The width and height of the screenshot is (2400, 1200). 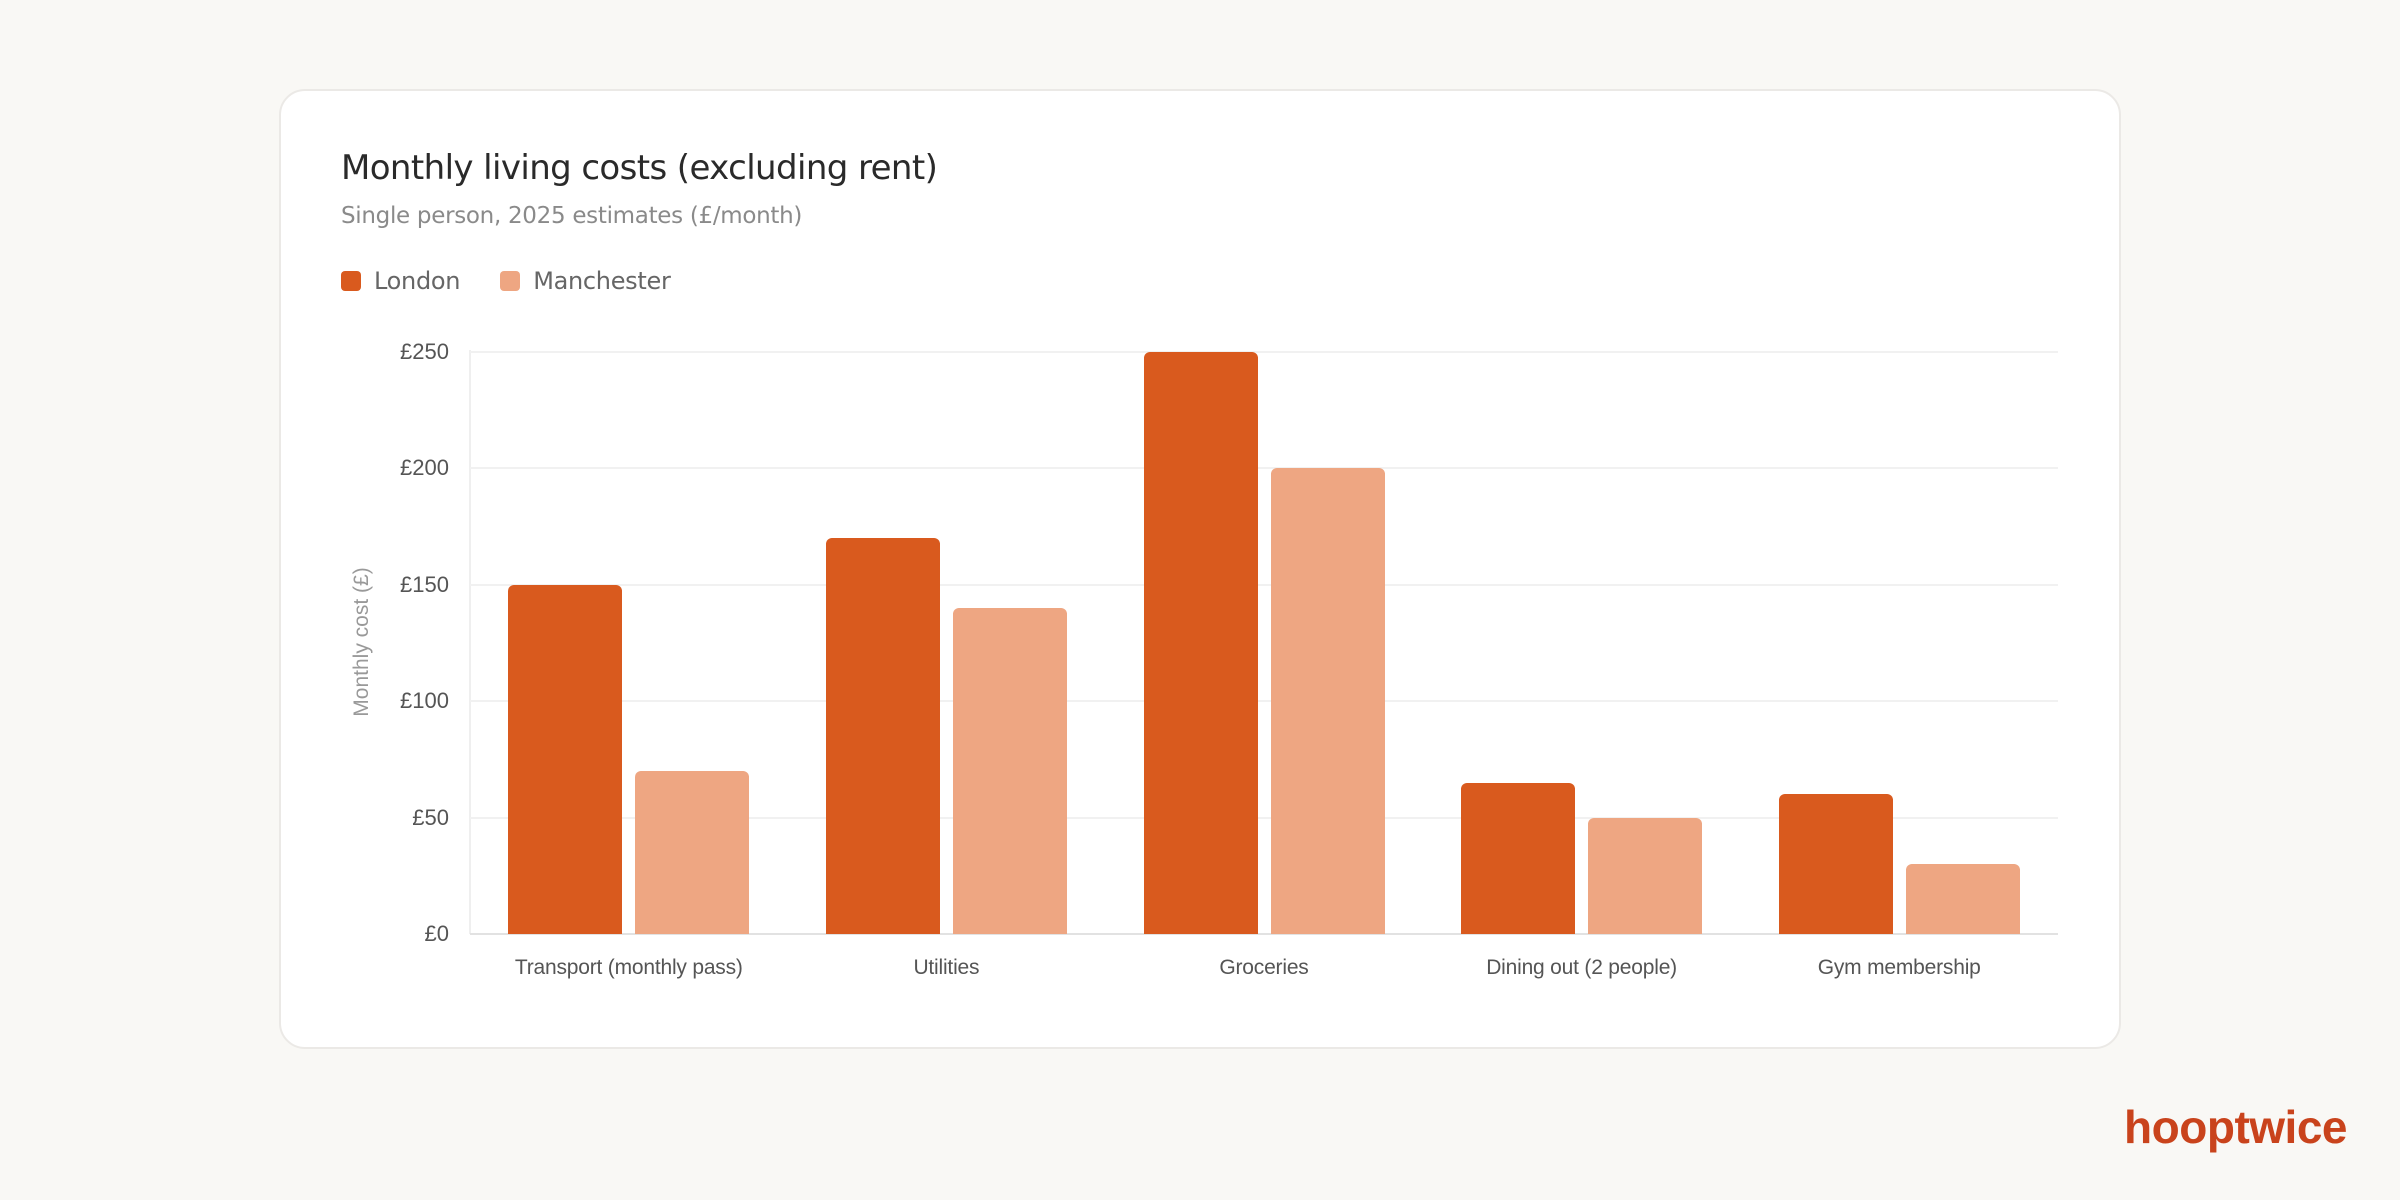 What do you see at coordinates (424, 584) in the screenshot?
I see `y-tick-label: £150` at bounding box center [424, 584].